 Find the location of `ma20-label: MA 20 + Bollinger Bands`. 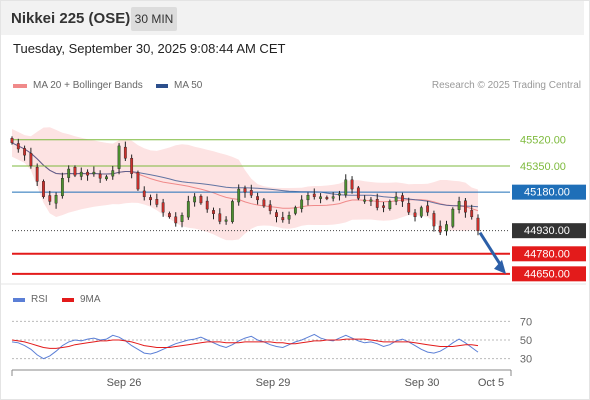

ma20-label: MA 20 + Bollinger Bands is located at coordinates (88, 85).